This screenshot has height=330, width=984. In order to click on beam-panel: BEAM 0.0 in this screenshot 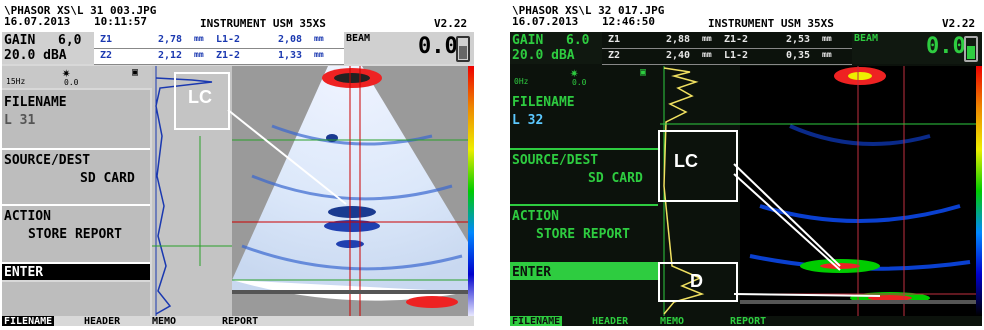, I will do `click(917, 48)`.